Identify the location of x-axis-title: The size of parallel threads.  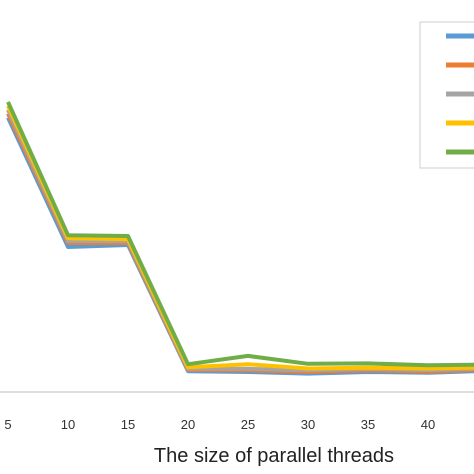
(274, 456).